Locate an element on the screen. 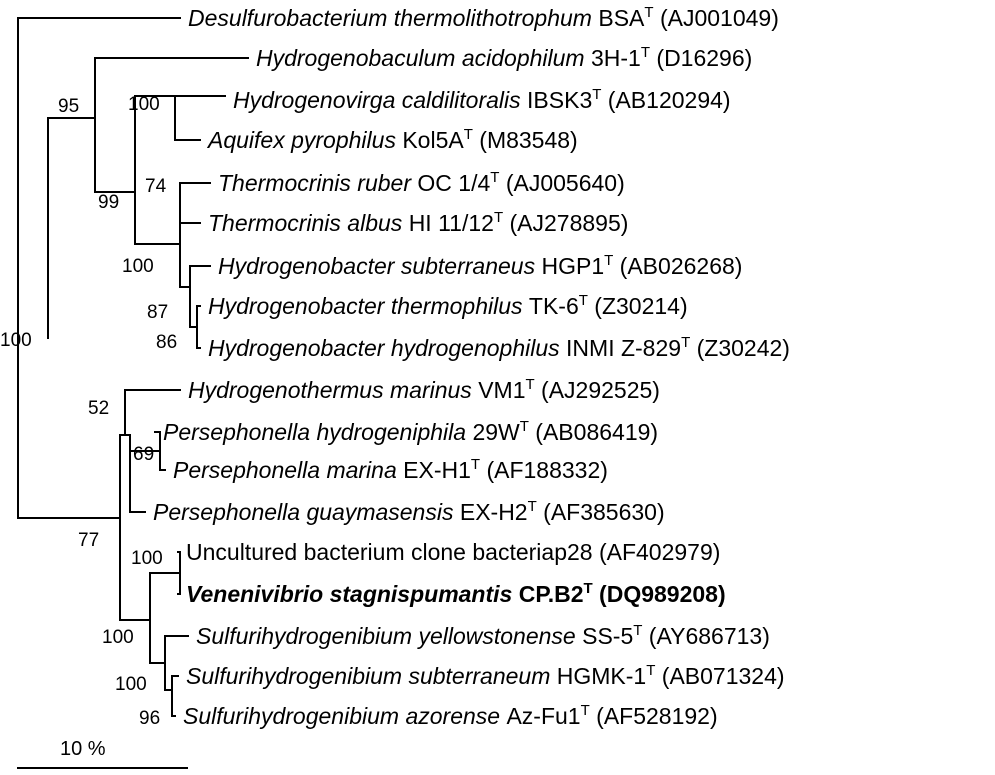 This screenshot has height=775, width=995. taxon-accession: (AB026268) is located at coordinates (677, 266).